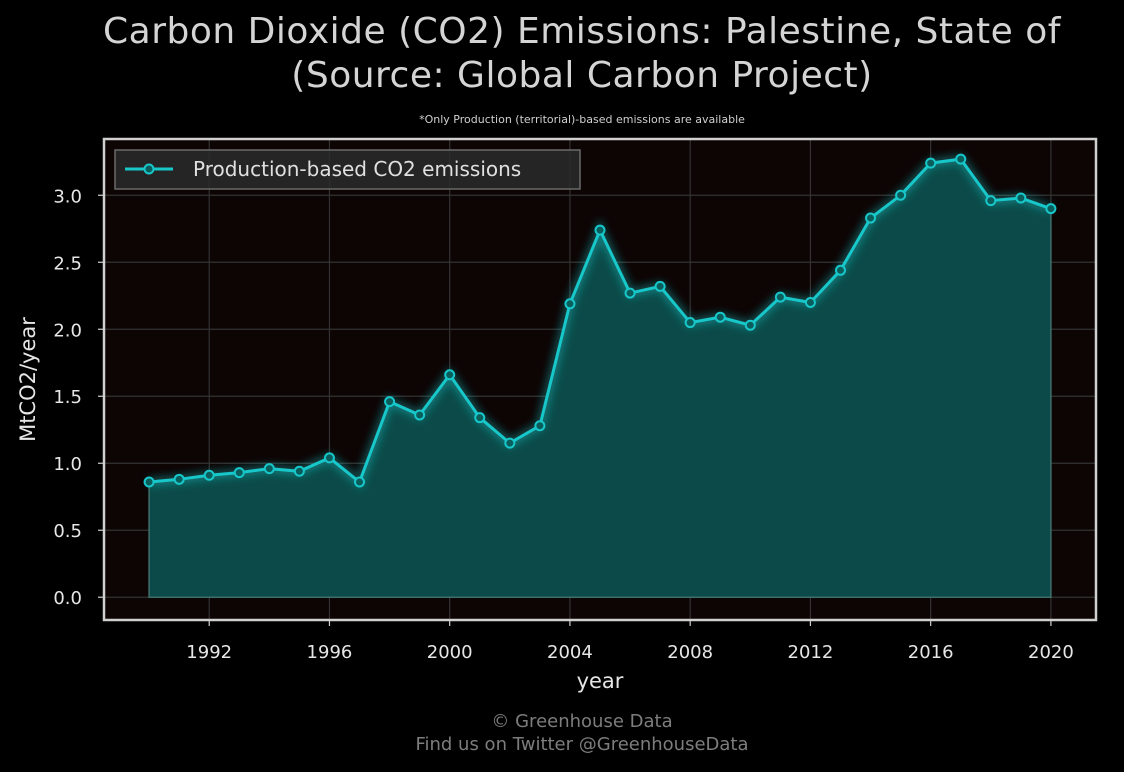  I want to click on y-axis-ticks: 0.0 0.5 1.0 1.5 2.0 2.5 3.0, so click(78, 397).